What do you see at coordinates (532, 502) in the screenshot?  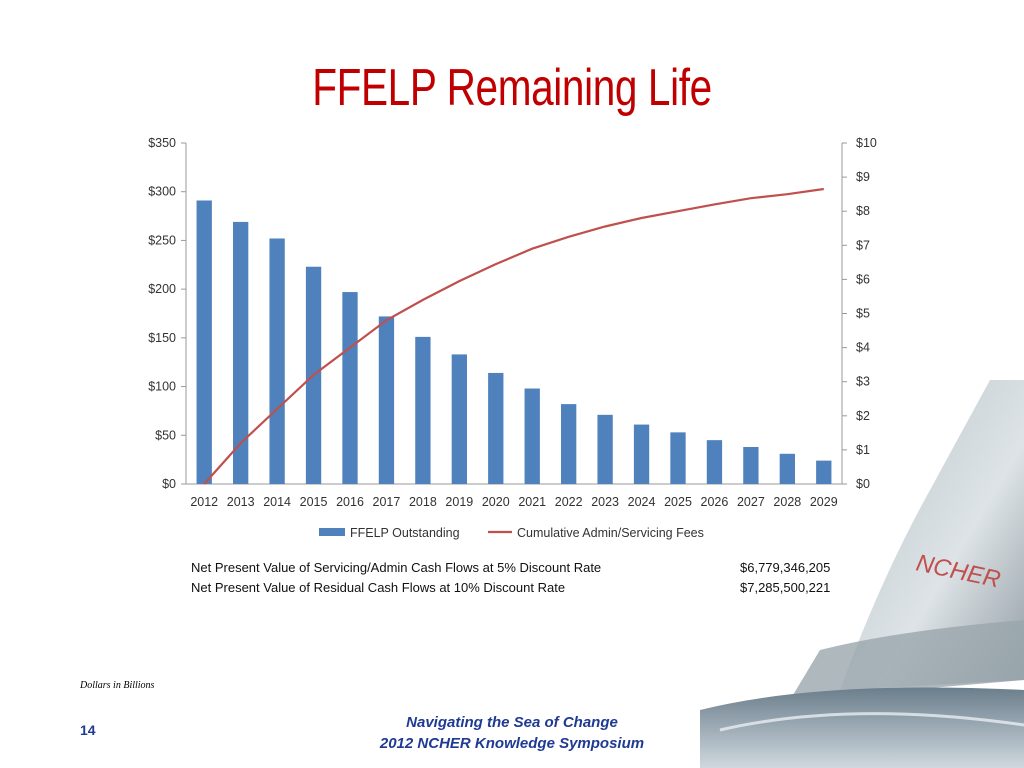 I see `x-tick-label: 2021` at bounding box center [532, 502].